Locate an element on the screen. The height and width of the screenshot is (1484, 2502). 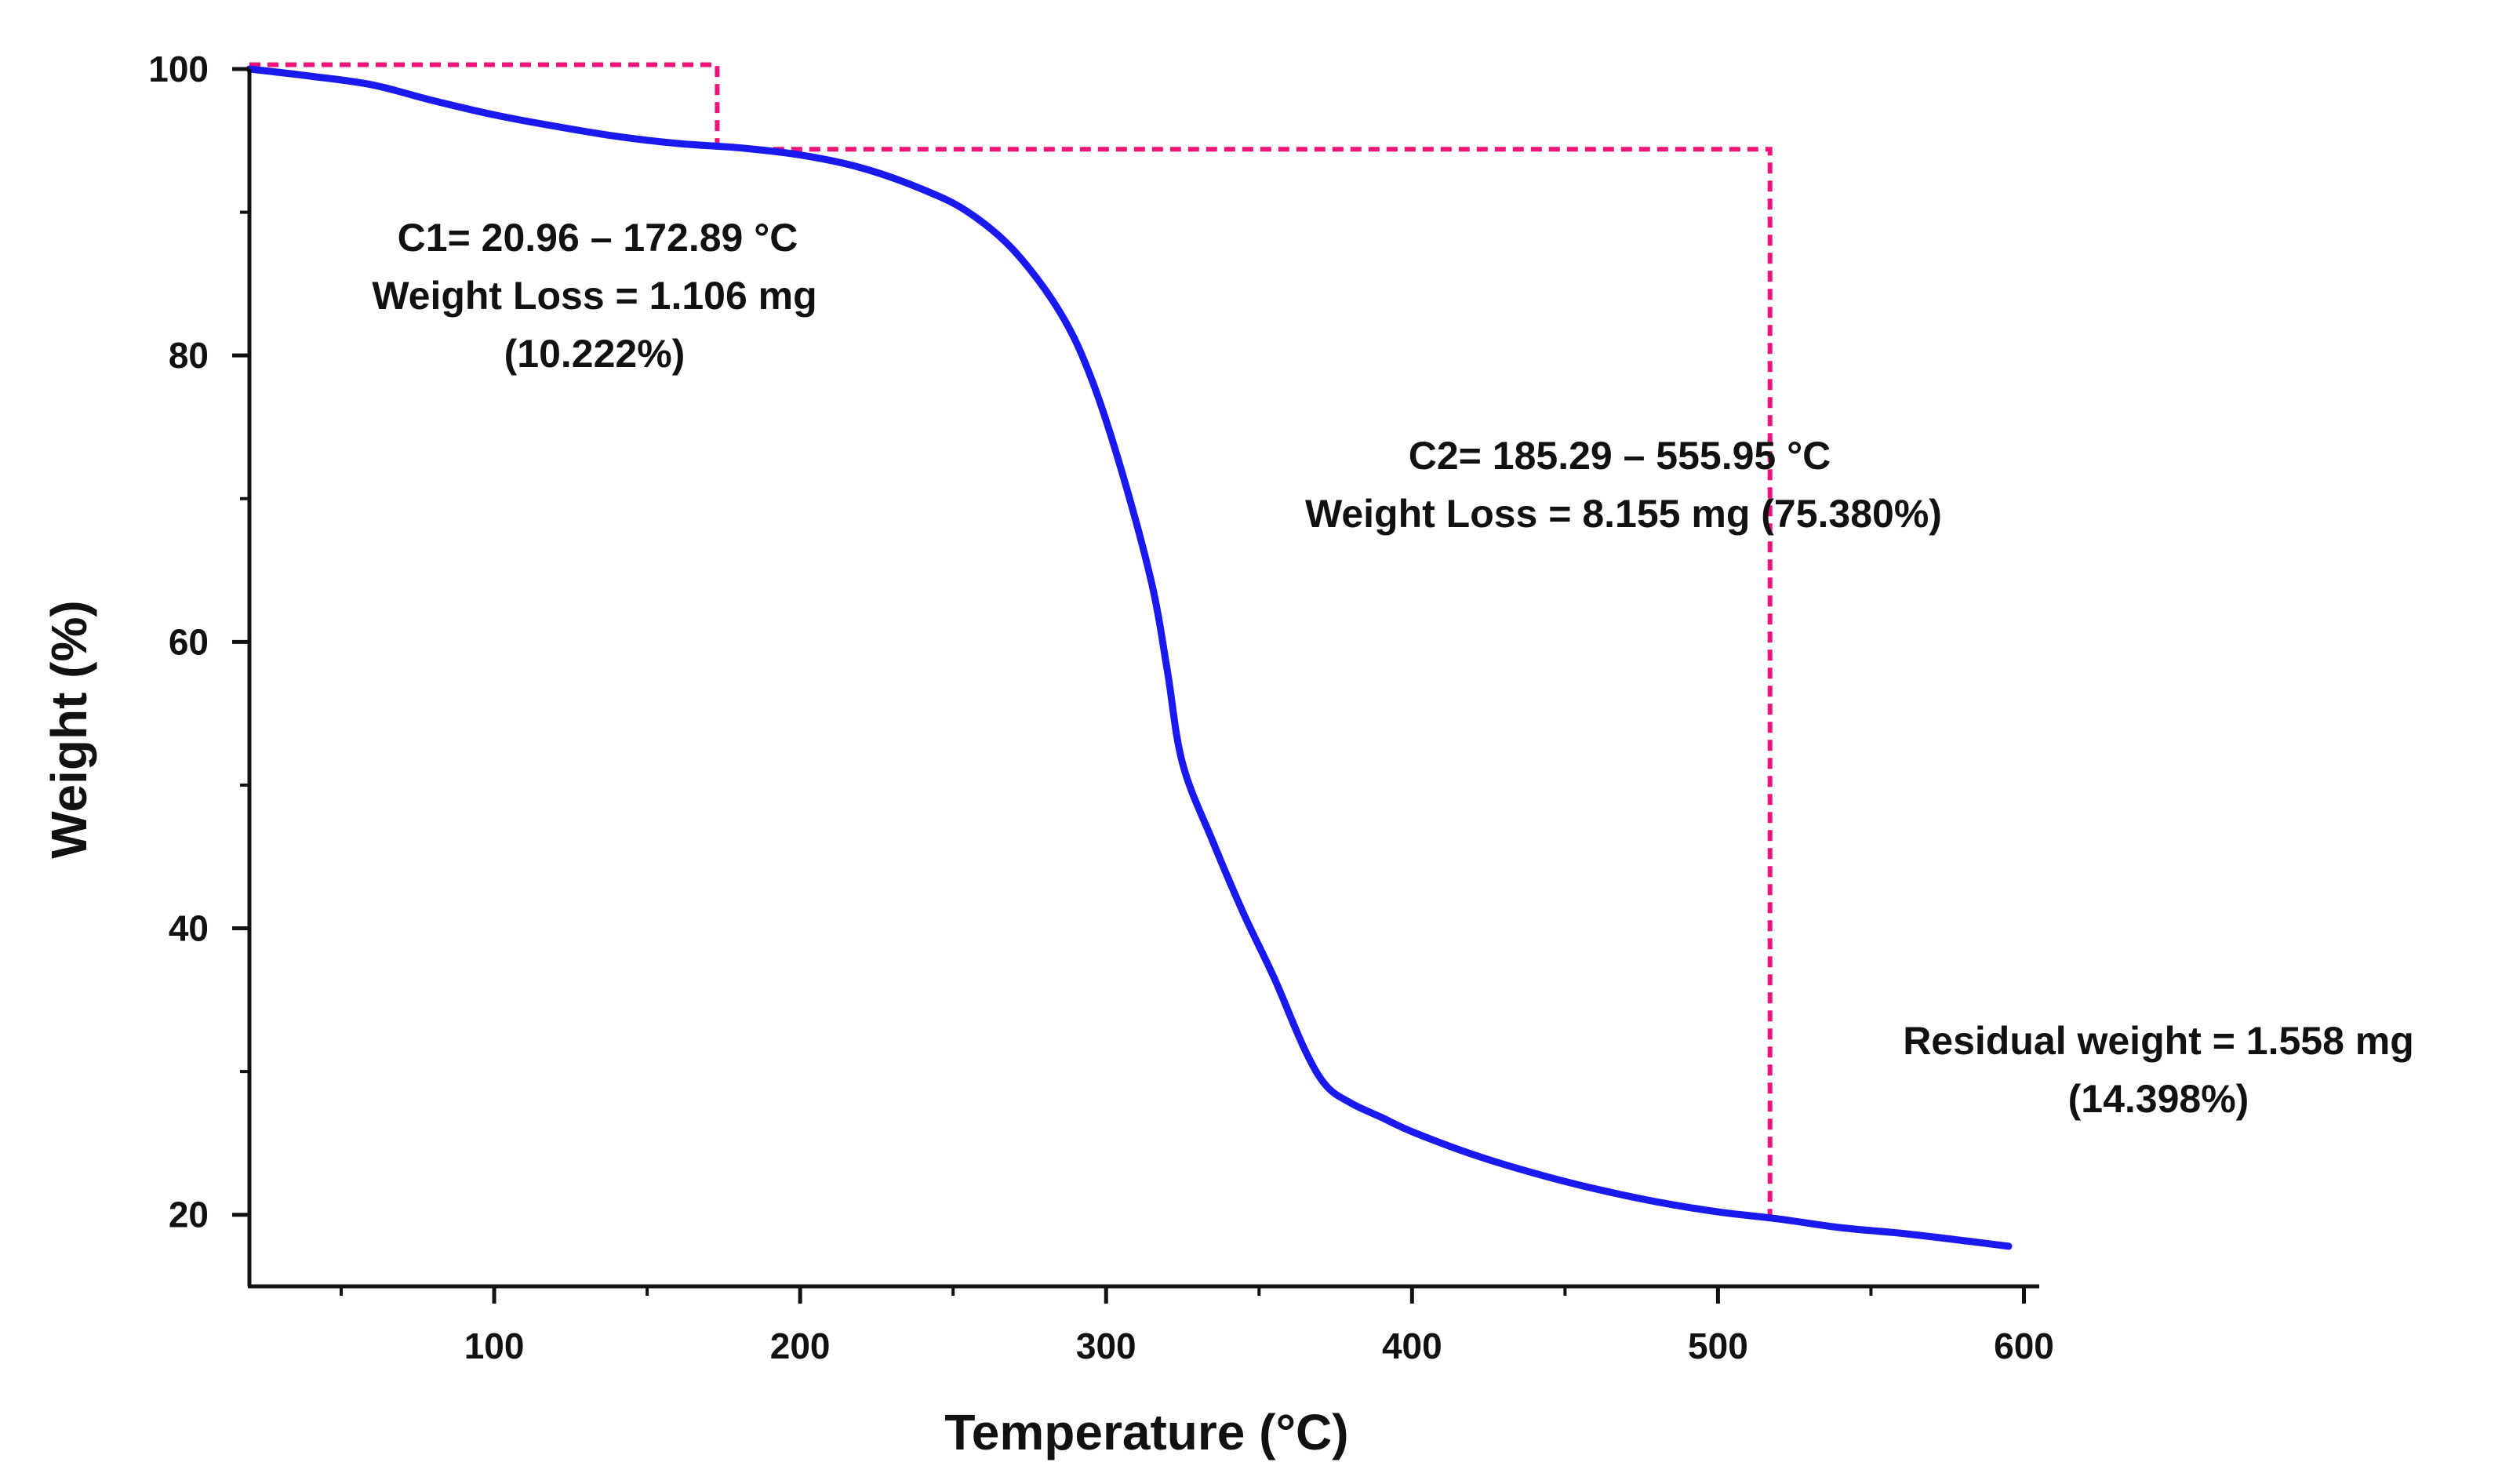
x-tick-label: 100 is located at coordinates (494, 1346).